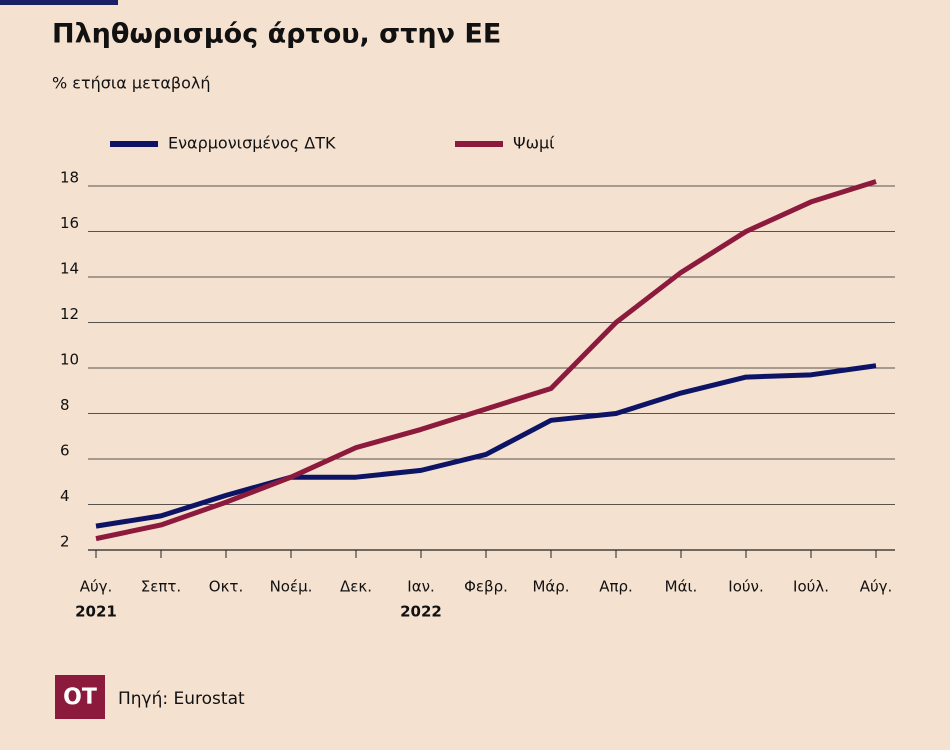  I want to click on x-tick-label: Ιούν., so click(745, 587).